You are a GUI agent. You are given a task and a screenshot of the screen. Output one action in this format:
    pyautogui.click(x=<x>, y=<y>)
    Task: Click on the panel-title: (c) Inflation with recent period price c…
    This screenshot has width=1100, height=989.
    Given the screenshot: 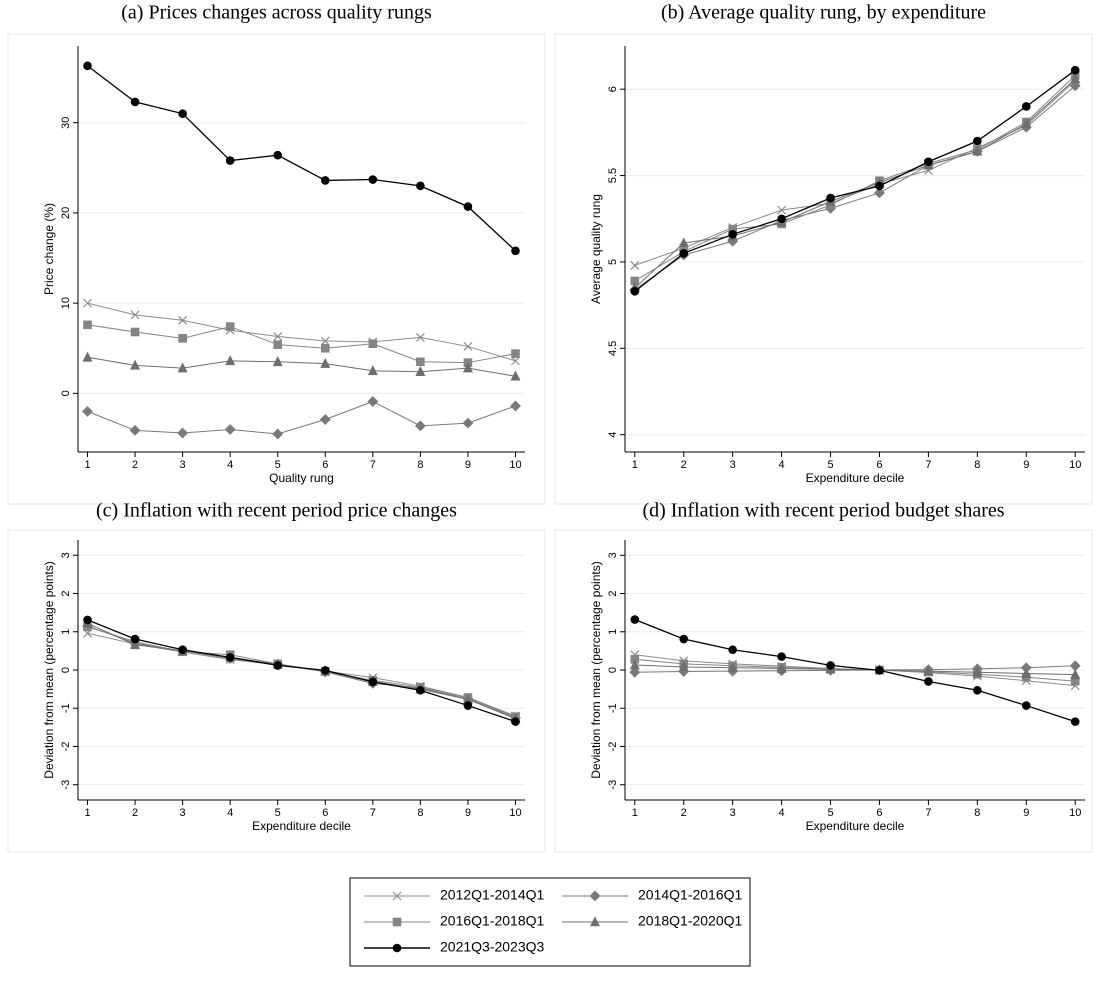 What is the action you would take?
    pyautogui.click(x=276, y=511)
    